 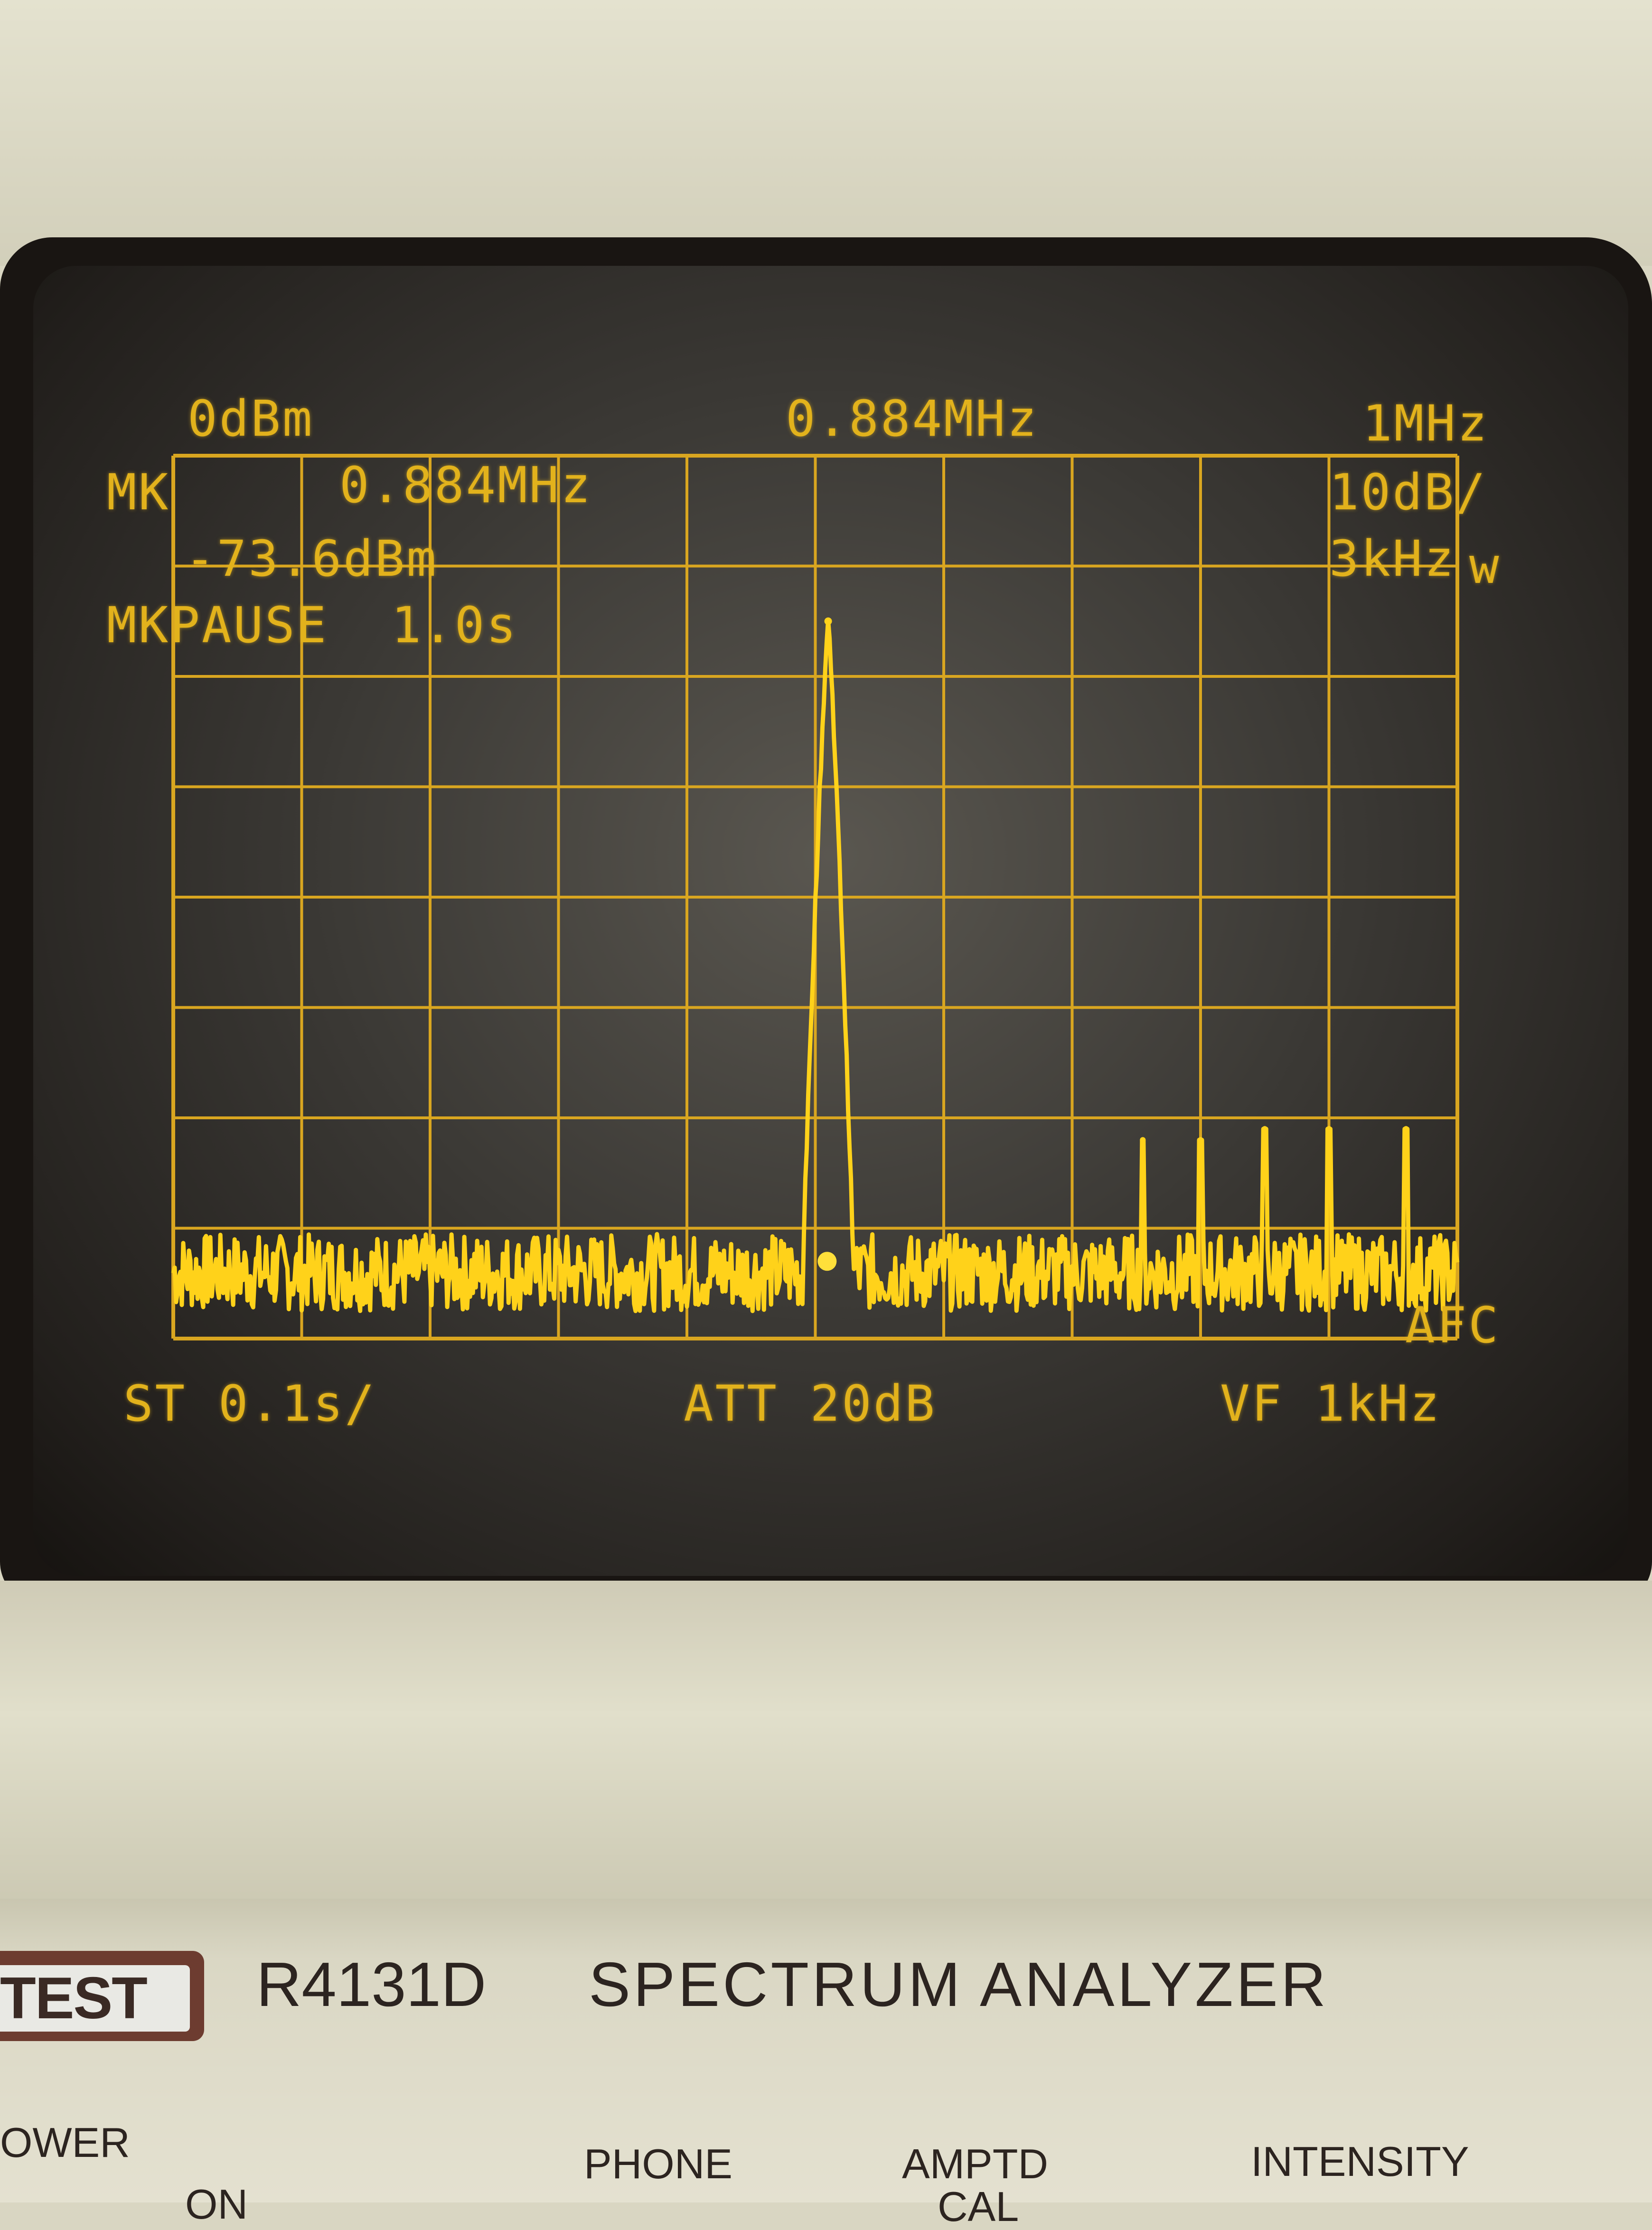 I want to click on instrument-title: SPECTRUM ANALYZER, so click(x=959, y=1984).